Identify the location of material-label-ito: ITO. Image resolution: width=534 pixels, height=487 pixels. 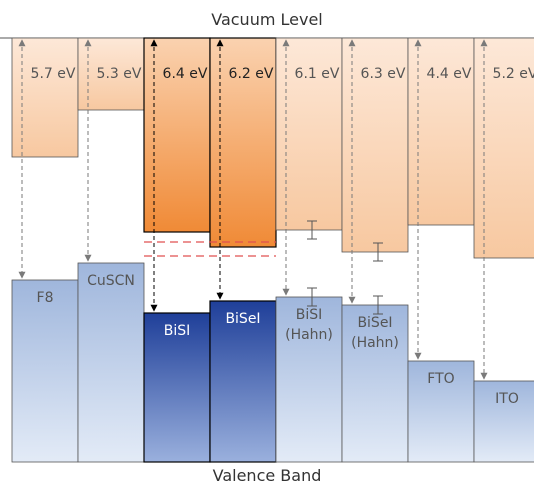
(507, 399).